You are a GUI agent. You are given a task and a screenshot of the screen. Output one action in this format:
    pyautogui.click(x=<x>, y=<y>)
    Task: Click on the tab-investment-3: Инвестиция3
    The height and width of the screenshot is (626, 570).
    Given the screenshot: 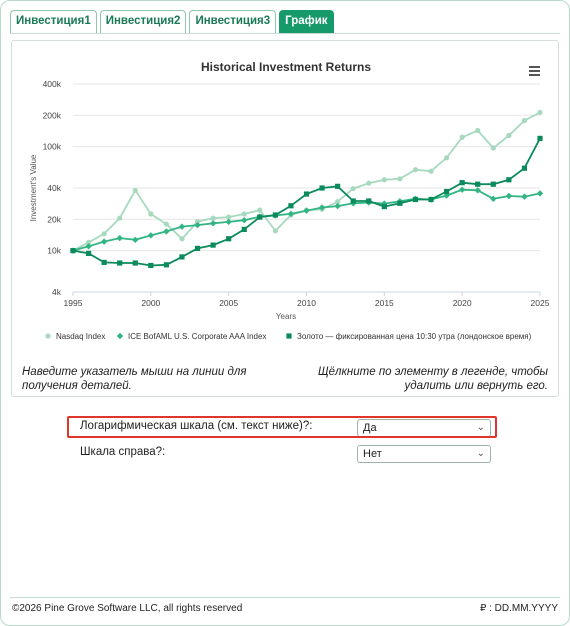 What is the action you would take?
    pyautogui.click(x=233, y=21)
    